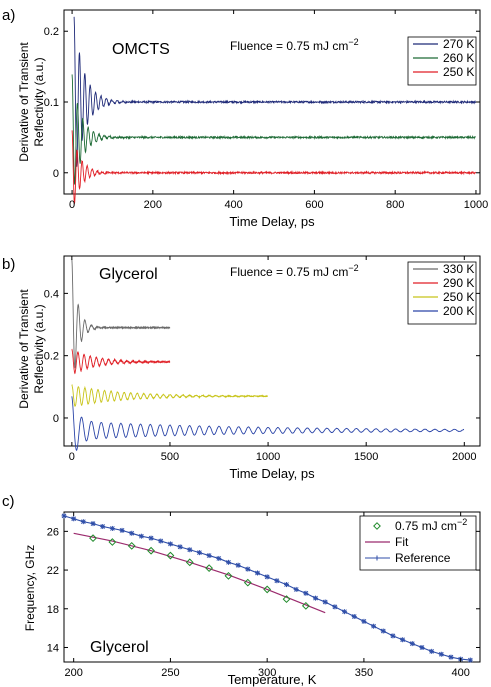 The image size is (491, 687). I want to click on panel-b-annotation: Fluence = 0.75 mJ cm−2, so click(294, 271).